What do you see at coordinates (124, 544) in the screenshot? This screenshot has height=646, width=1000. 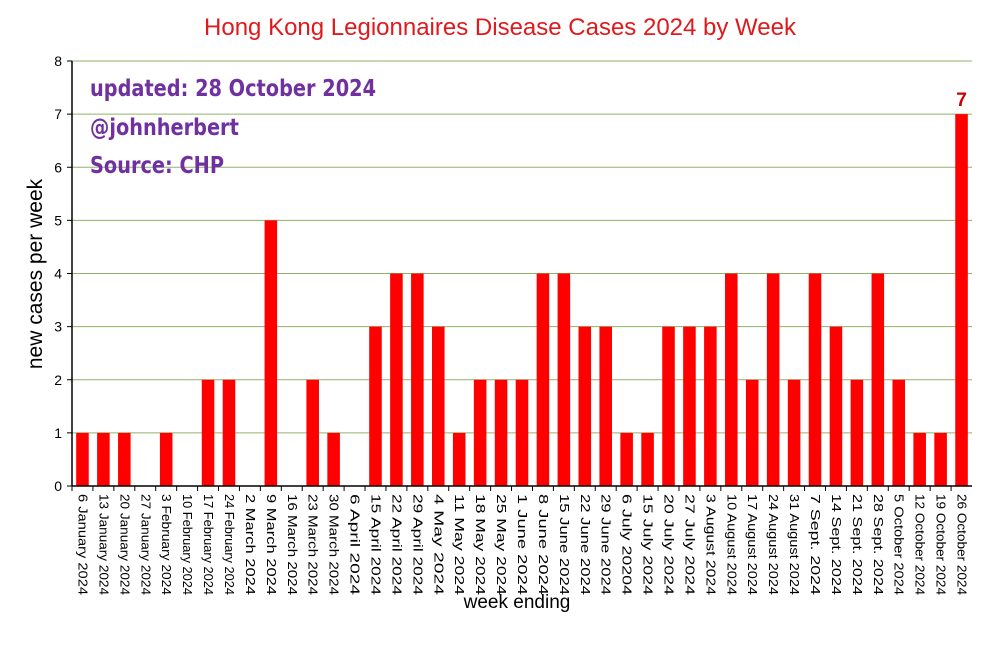 I see `x-tick-label: 20 January 2024` at bounding box center [124, 544].